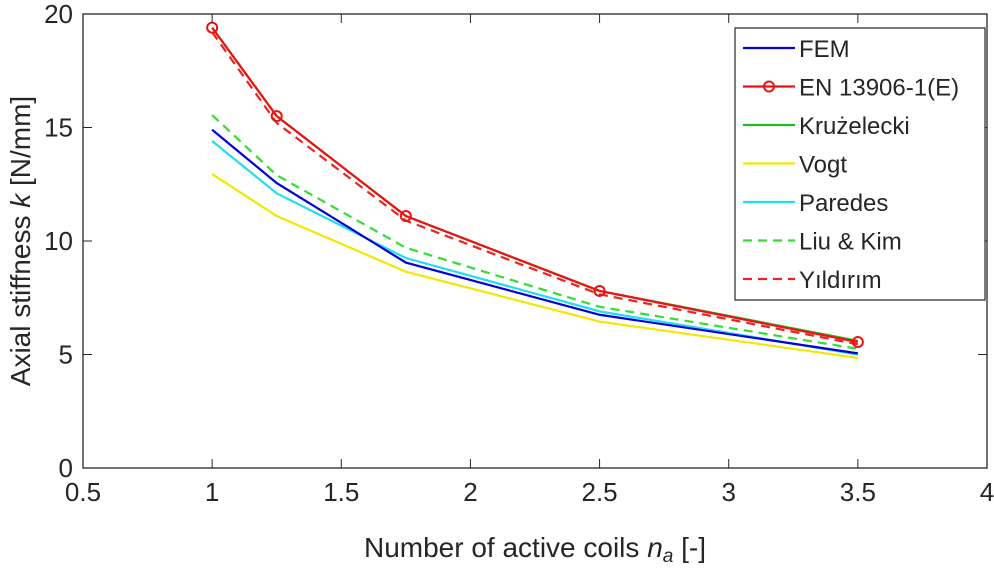 The width and height of the screenshot is (994, 569). Describe the element at coordinates (58, 128) in the screenshot. I see `y-tick-label: 15` at that location.